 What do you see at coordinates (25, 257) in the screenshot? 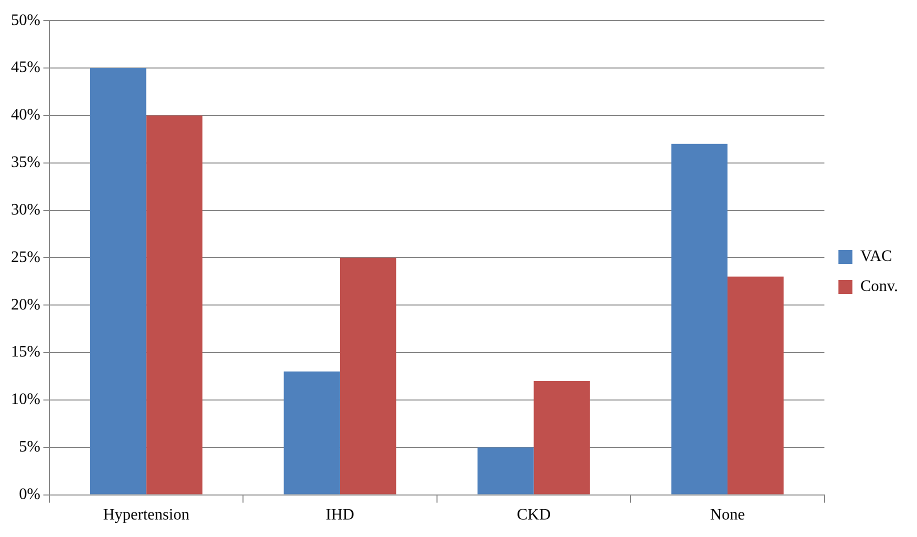
I see `y-tick-label: 25%` at bounding box center [25, 257].